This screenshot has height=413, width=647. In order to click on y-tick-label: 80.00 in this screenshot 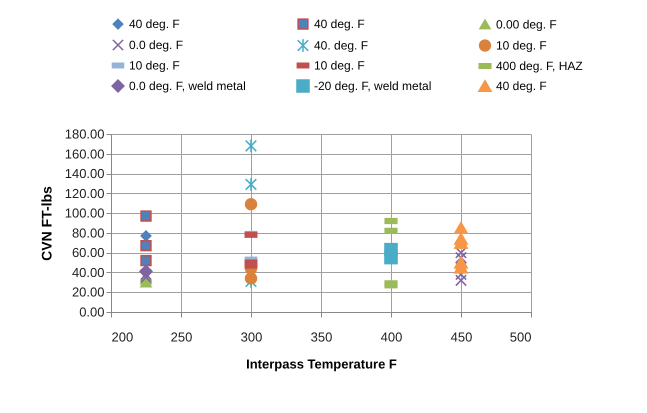, I will do `click(88, 232)`.